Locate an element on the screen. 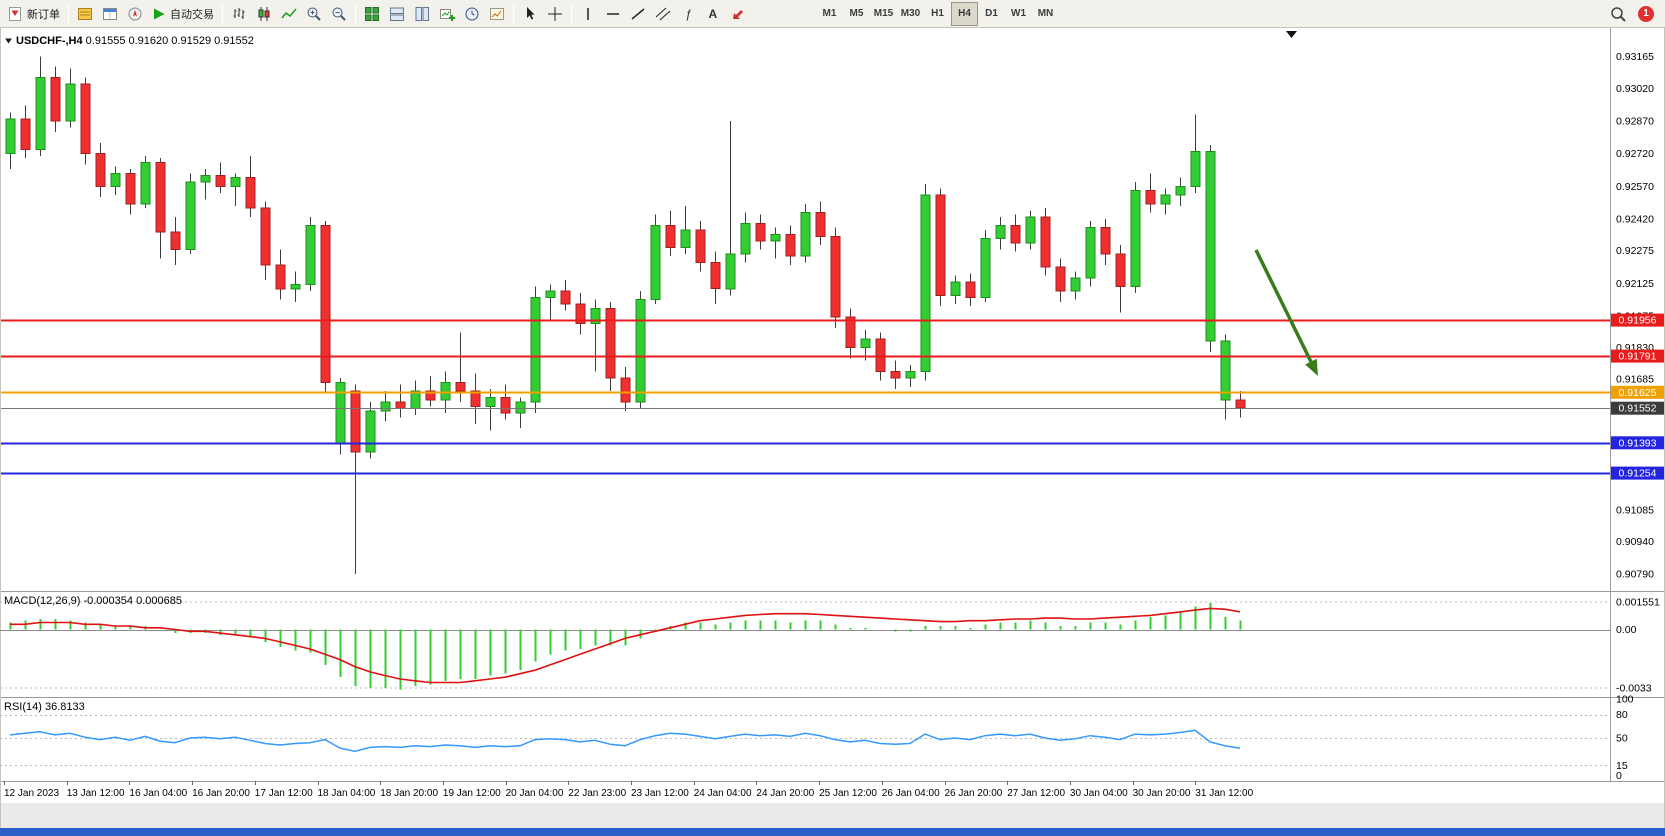  new-chart-button is located at coordinates (447, 14).